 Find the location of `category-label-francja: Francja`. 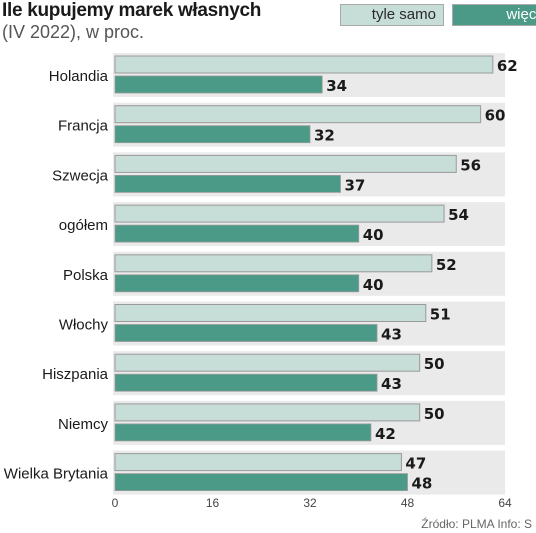

category-label-francja: Francja is located at coordinates (83, 126).